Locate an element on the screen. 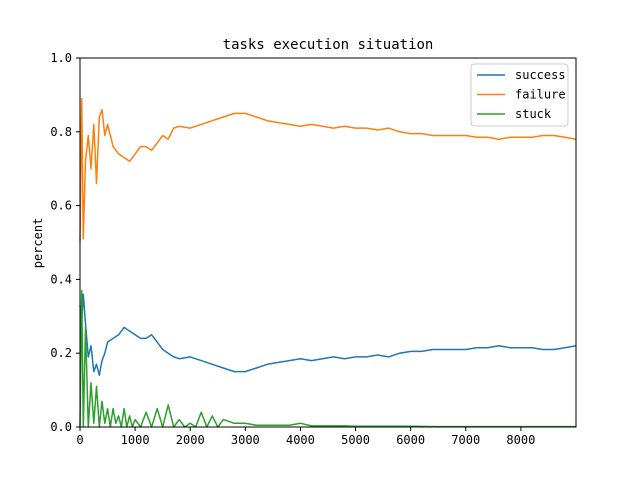 The width and height of the screenshot is (640, 480). chart-title: tasks execution situation is located at coordinates (328, 45).